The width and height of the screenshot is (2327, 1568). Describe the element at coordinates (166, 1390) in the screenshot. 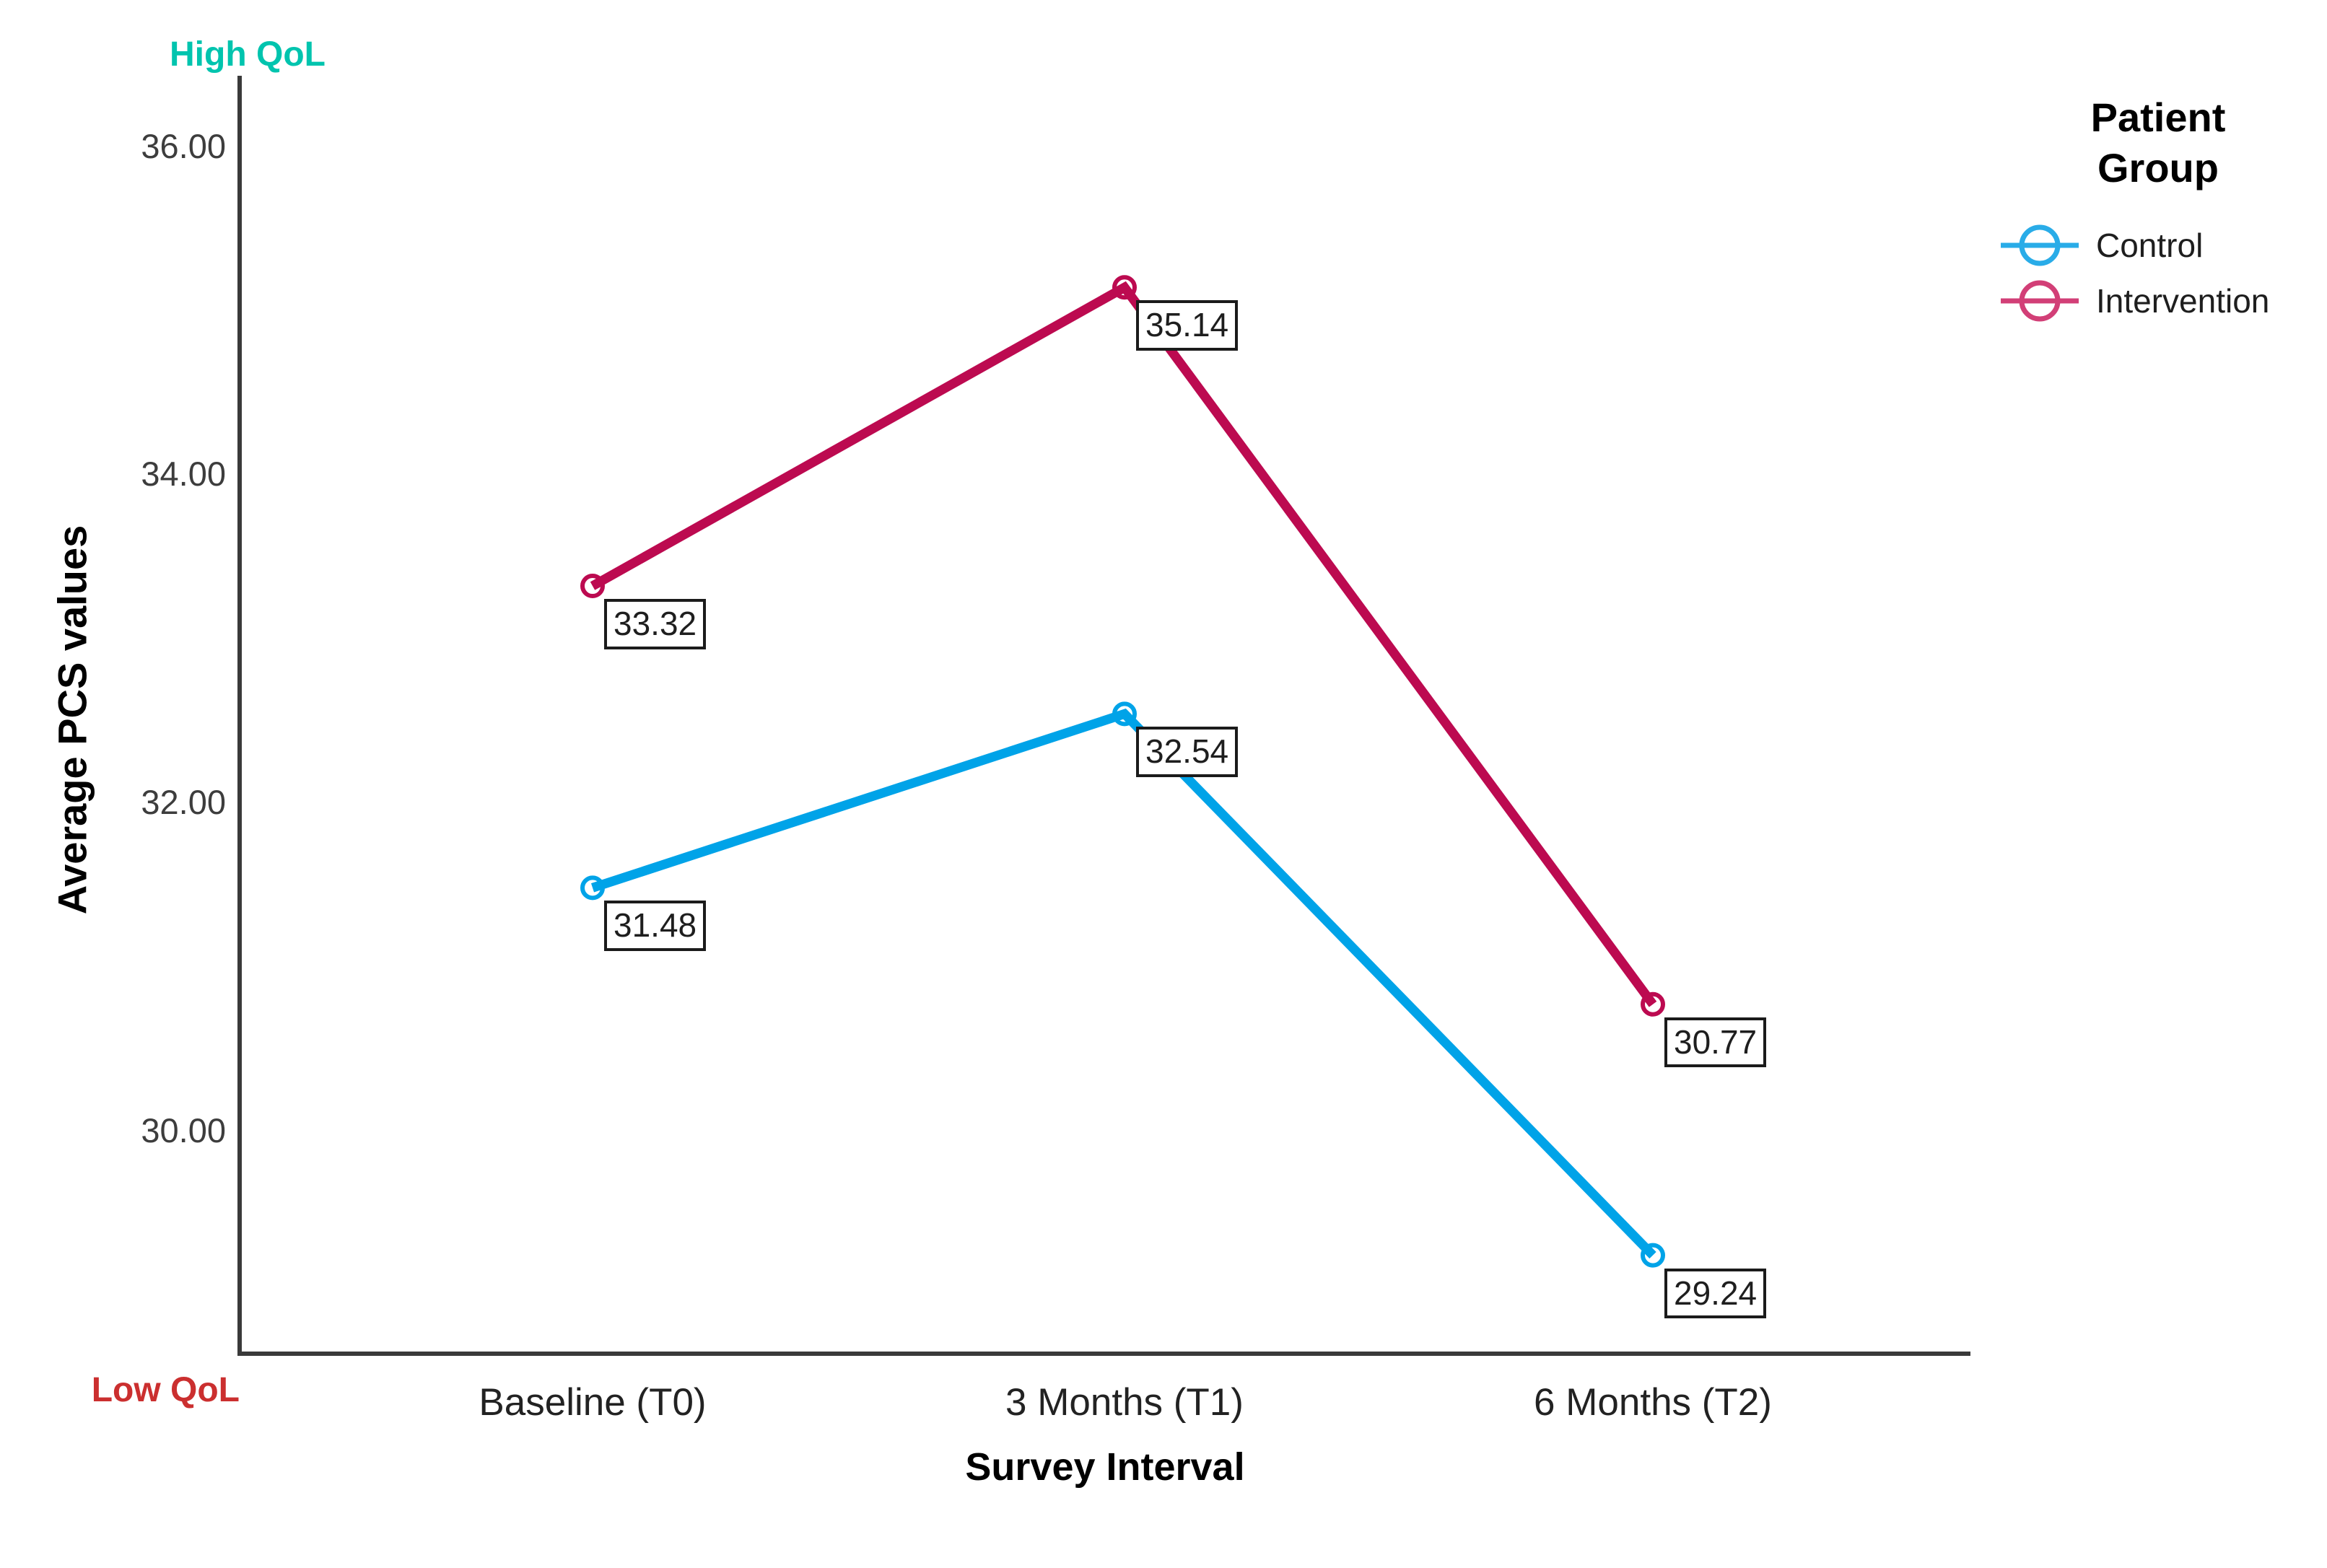

I see `low-qol-annotation: Low QoL` at that location.